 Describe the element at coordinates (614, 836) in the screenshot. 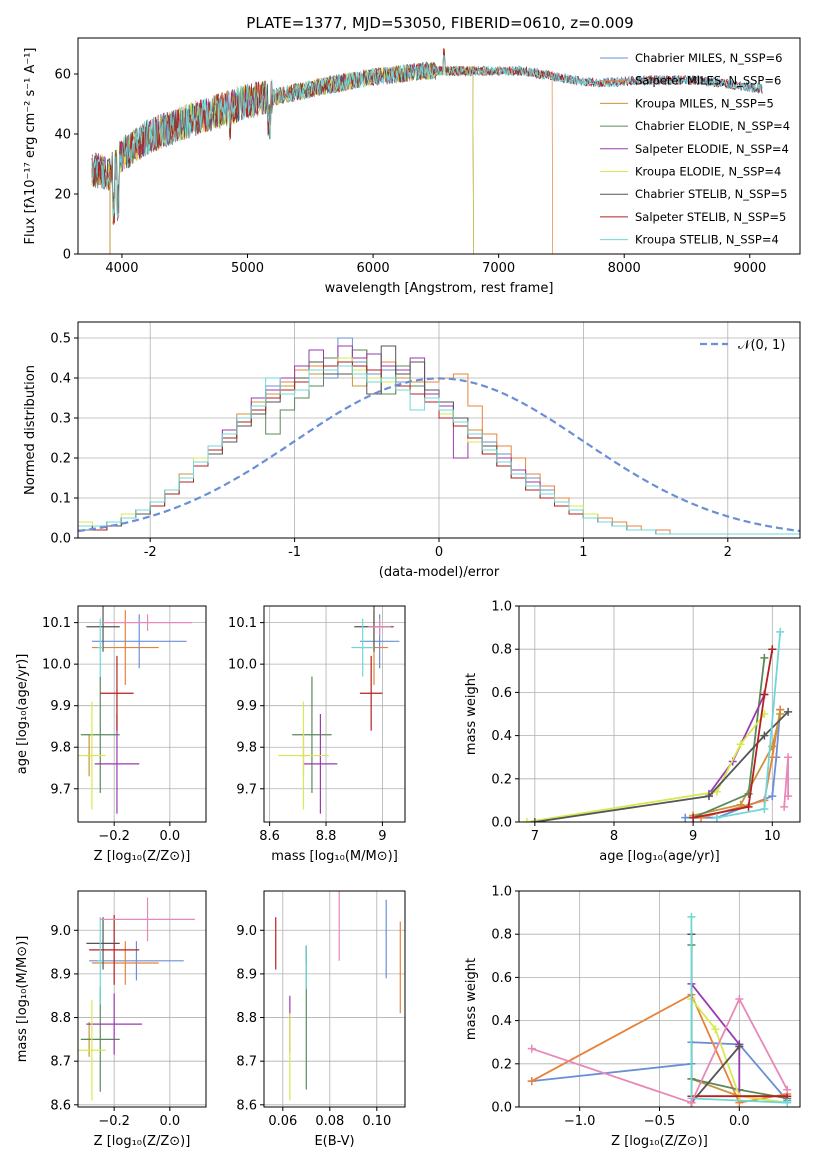

I see `x-tick-label: 8` at that location.